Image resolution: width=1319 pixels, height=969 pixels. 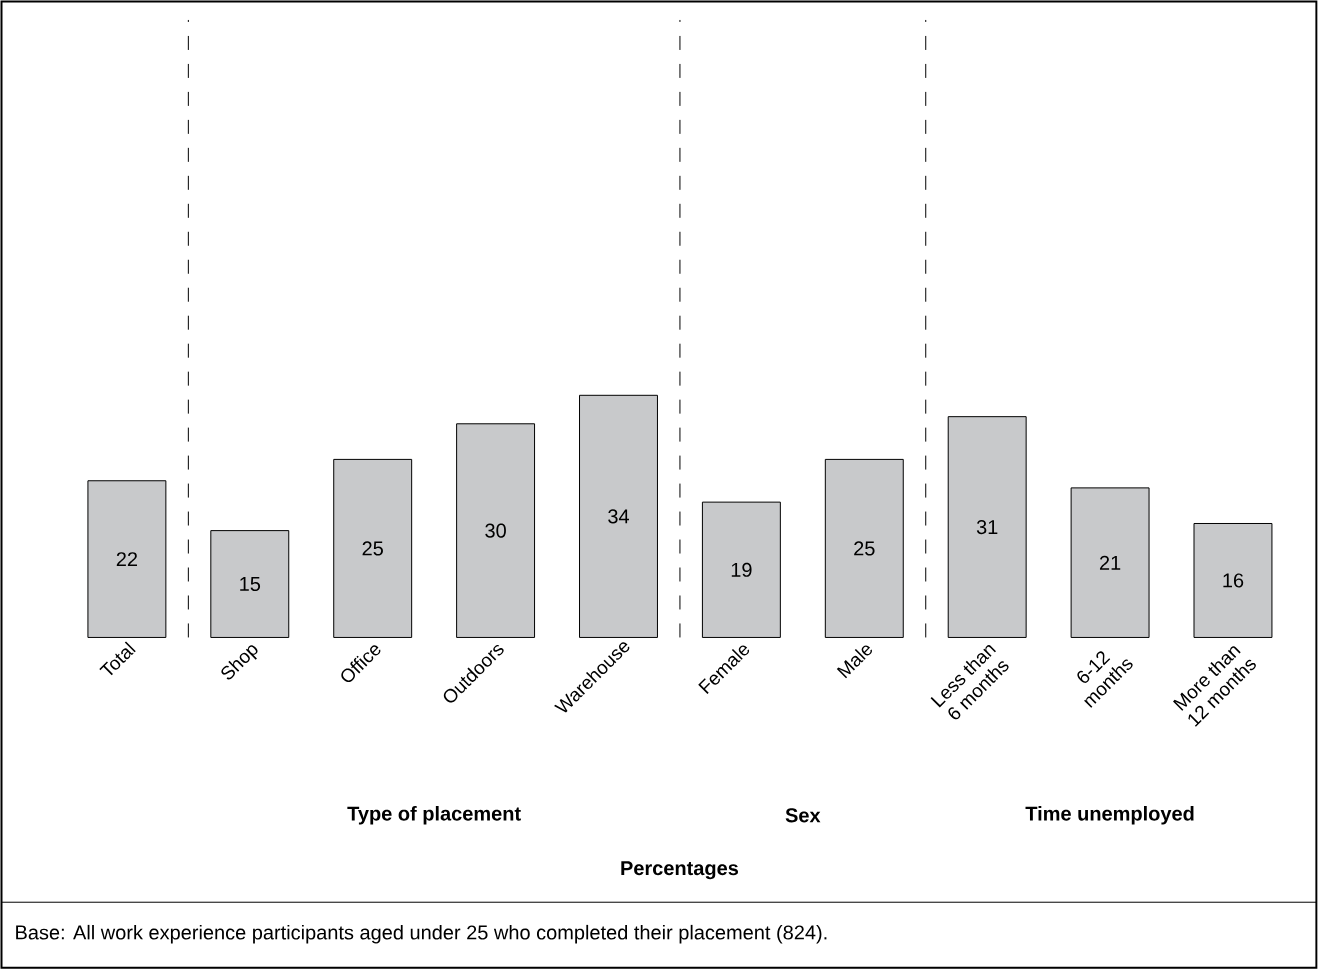 I want to click on data-label: 22, so click(x=127, y=559).